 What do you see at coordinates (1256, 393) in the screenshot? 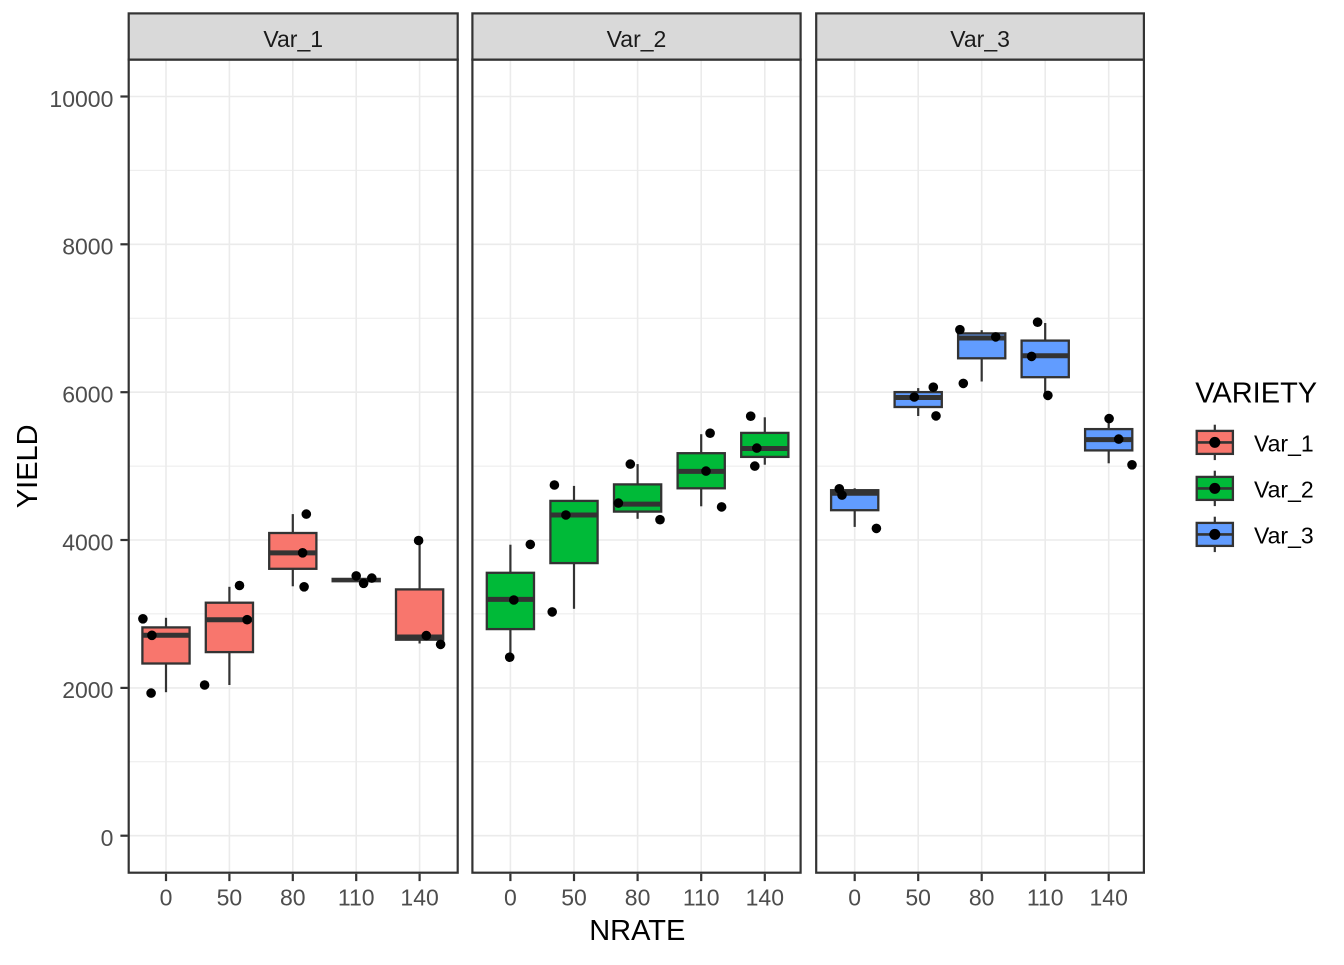
I see `svg-text: VARIETY` at bounding box center [1256, 393].